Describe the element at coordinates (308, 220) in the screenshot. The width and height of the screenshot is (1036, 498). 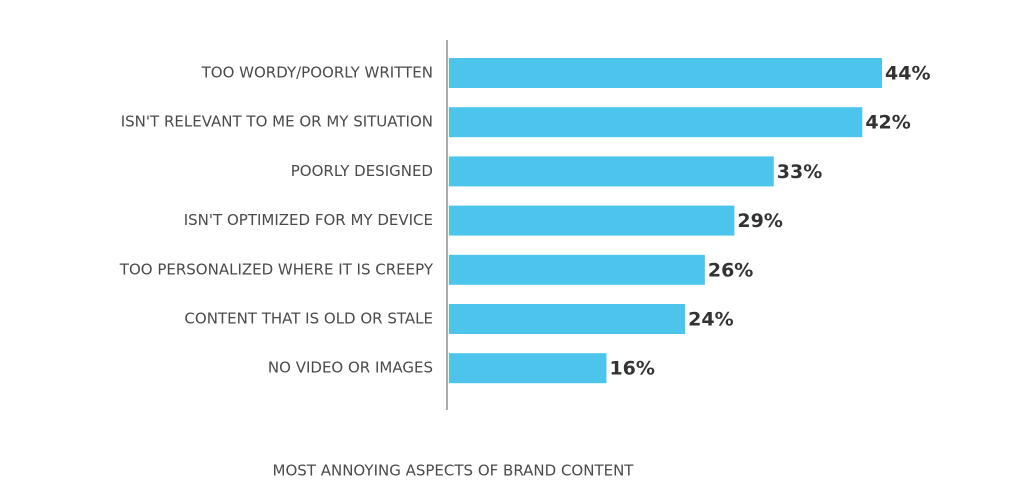
I see `category-label: ISN'T OPTIMIZED FOR MY DEVICE` at that location.